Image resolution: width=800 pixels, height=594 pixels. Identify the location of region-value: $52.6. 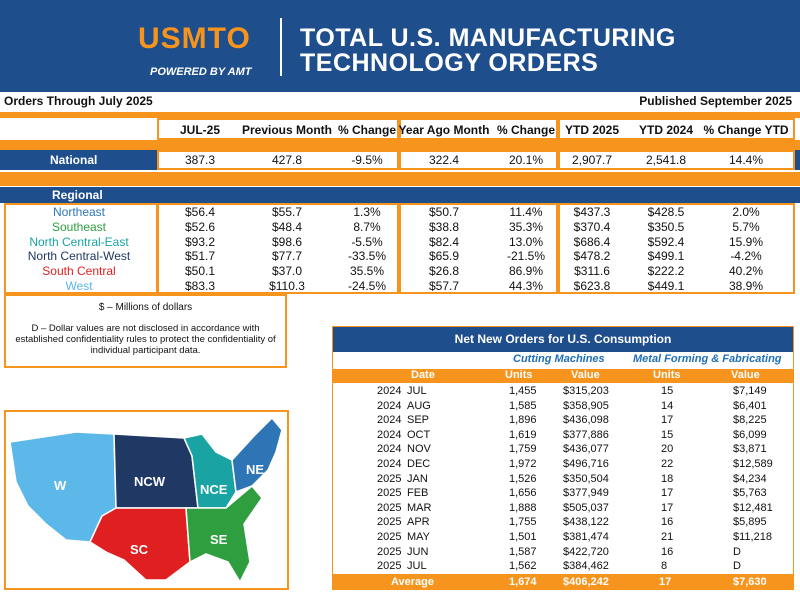
(200, 226).